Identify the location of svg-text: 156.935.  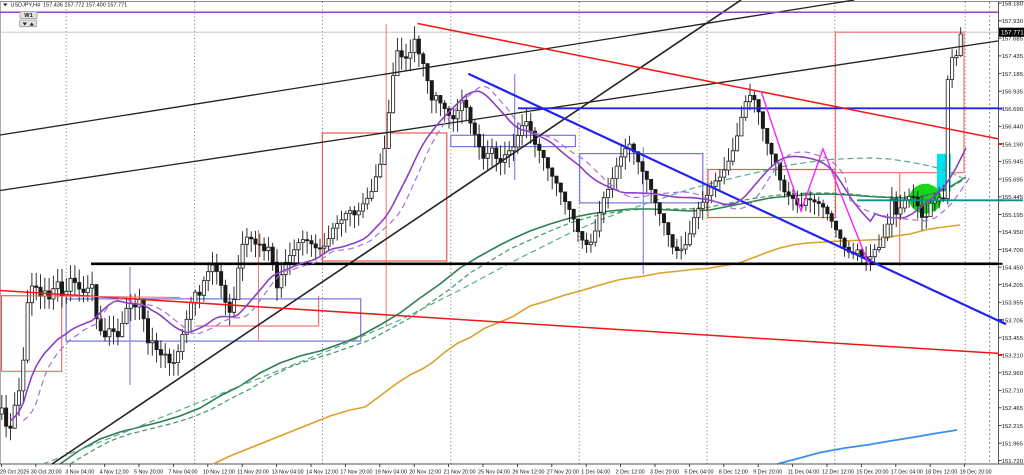
(1013, 93).